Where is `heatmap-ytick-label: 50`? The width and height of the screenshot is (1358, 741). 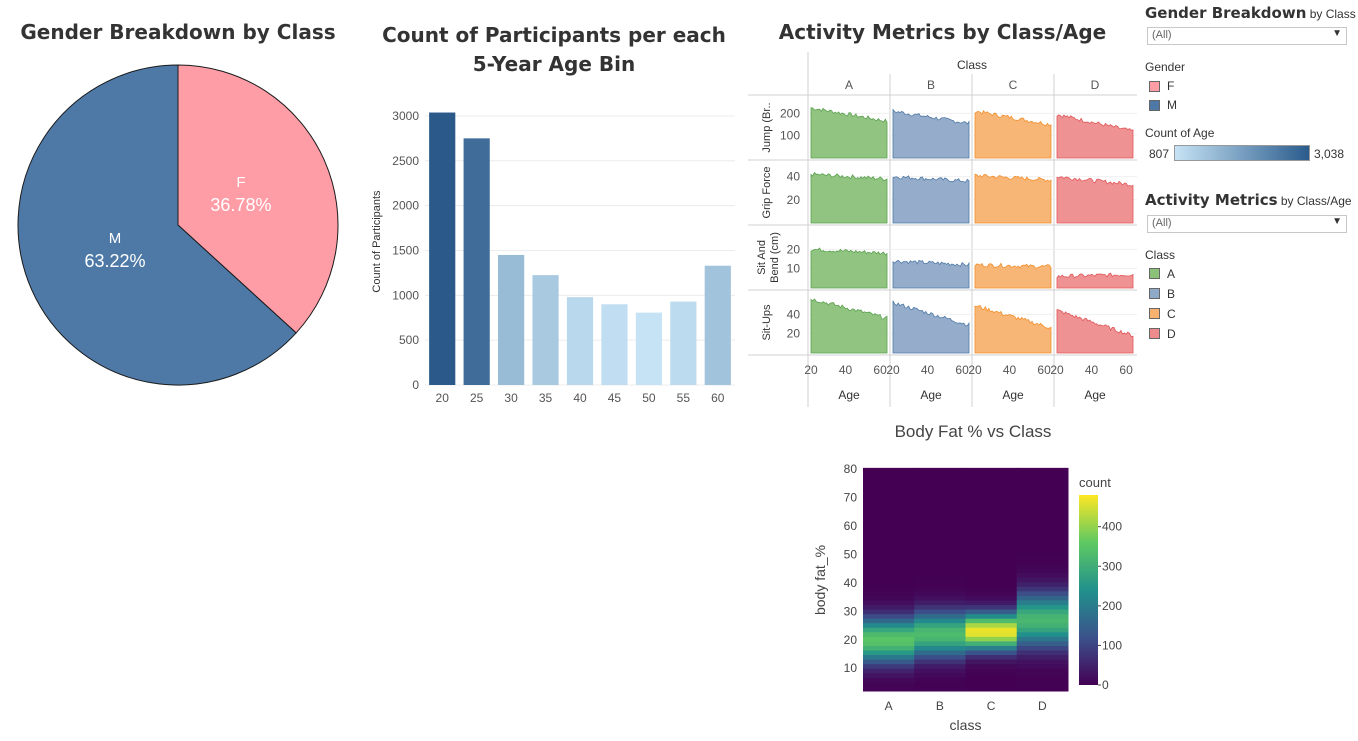 heatmap-ytick-label: 50 is located at coordinates (851, 554).